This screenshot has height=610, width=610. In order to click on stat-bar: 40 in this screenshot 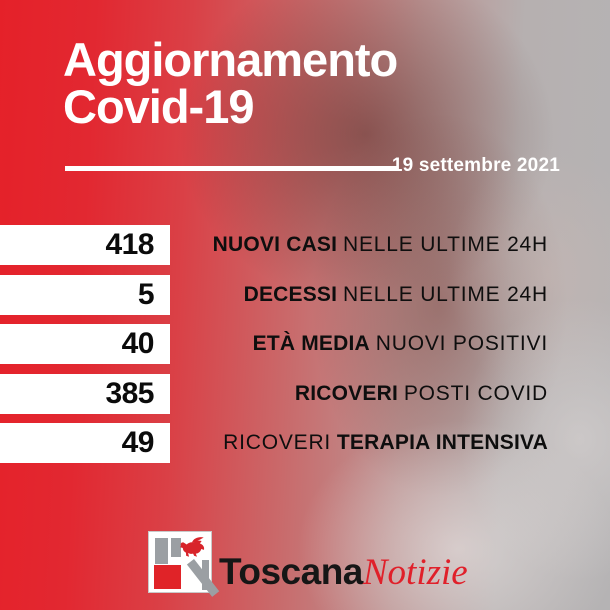, I will do `click(85, 344)`.